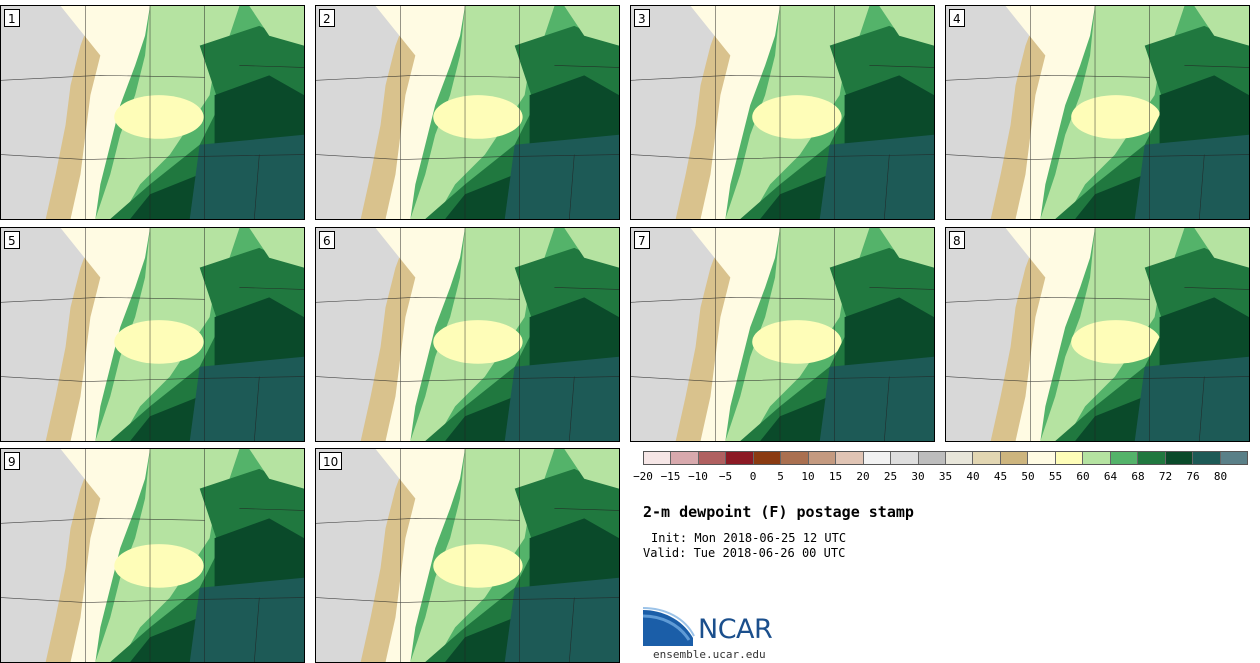 The image size is (1260, 663). I want to click on member-panel-1: 1, so click(152, 112).